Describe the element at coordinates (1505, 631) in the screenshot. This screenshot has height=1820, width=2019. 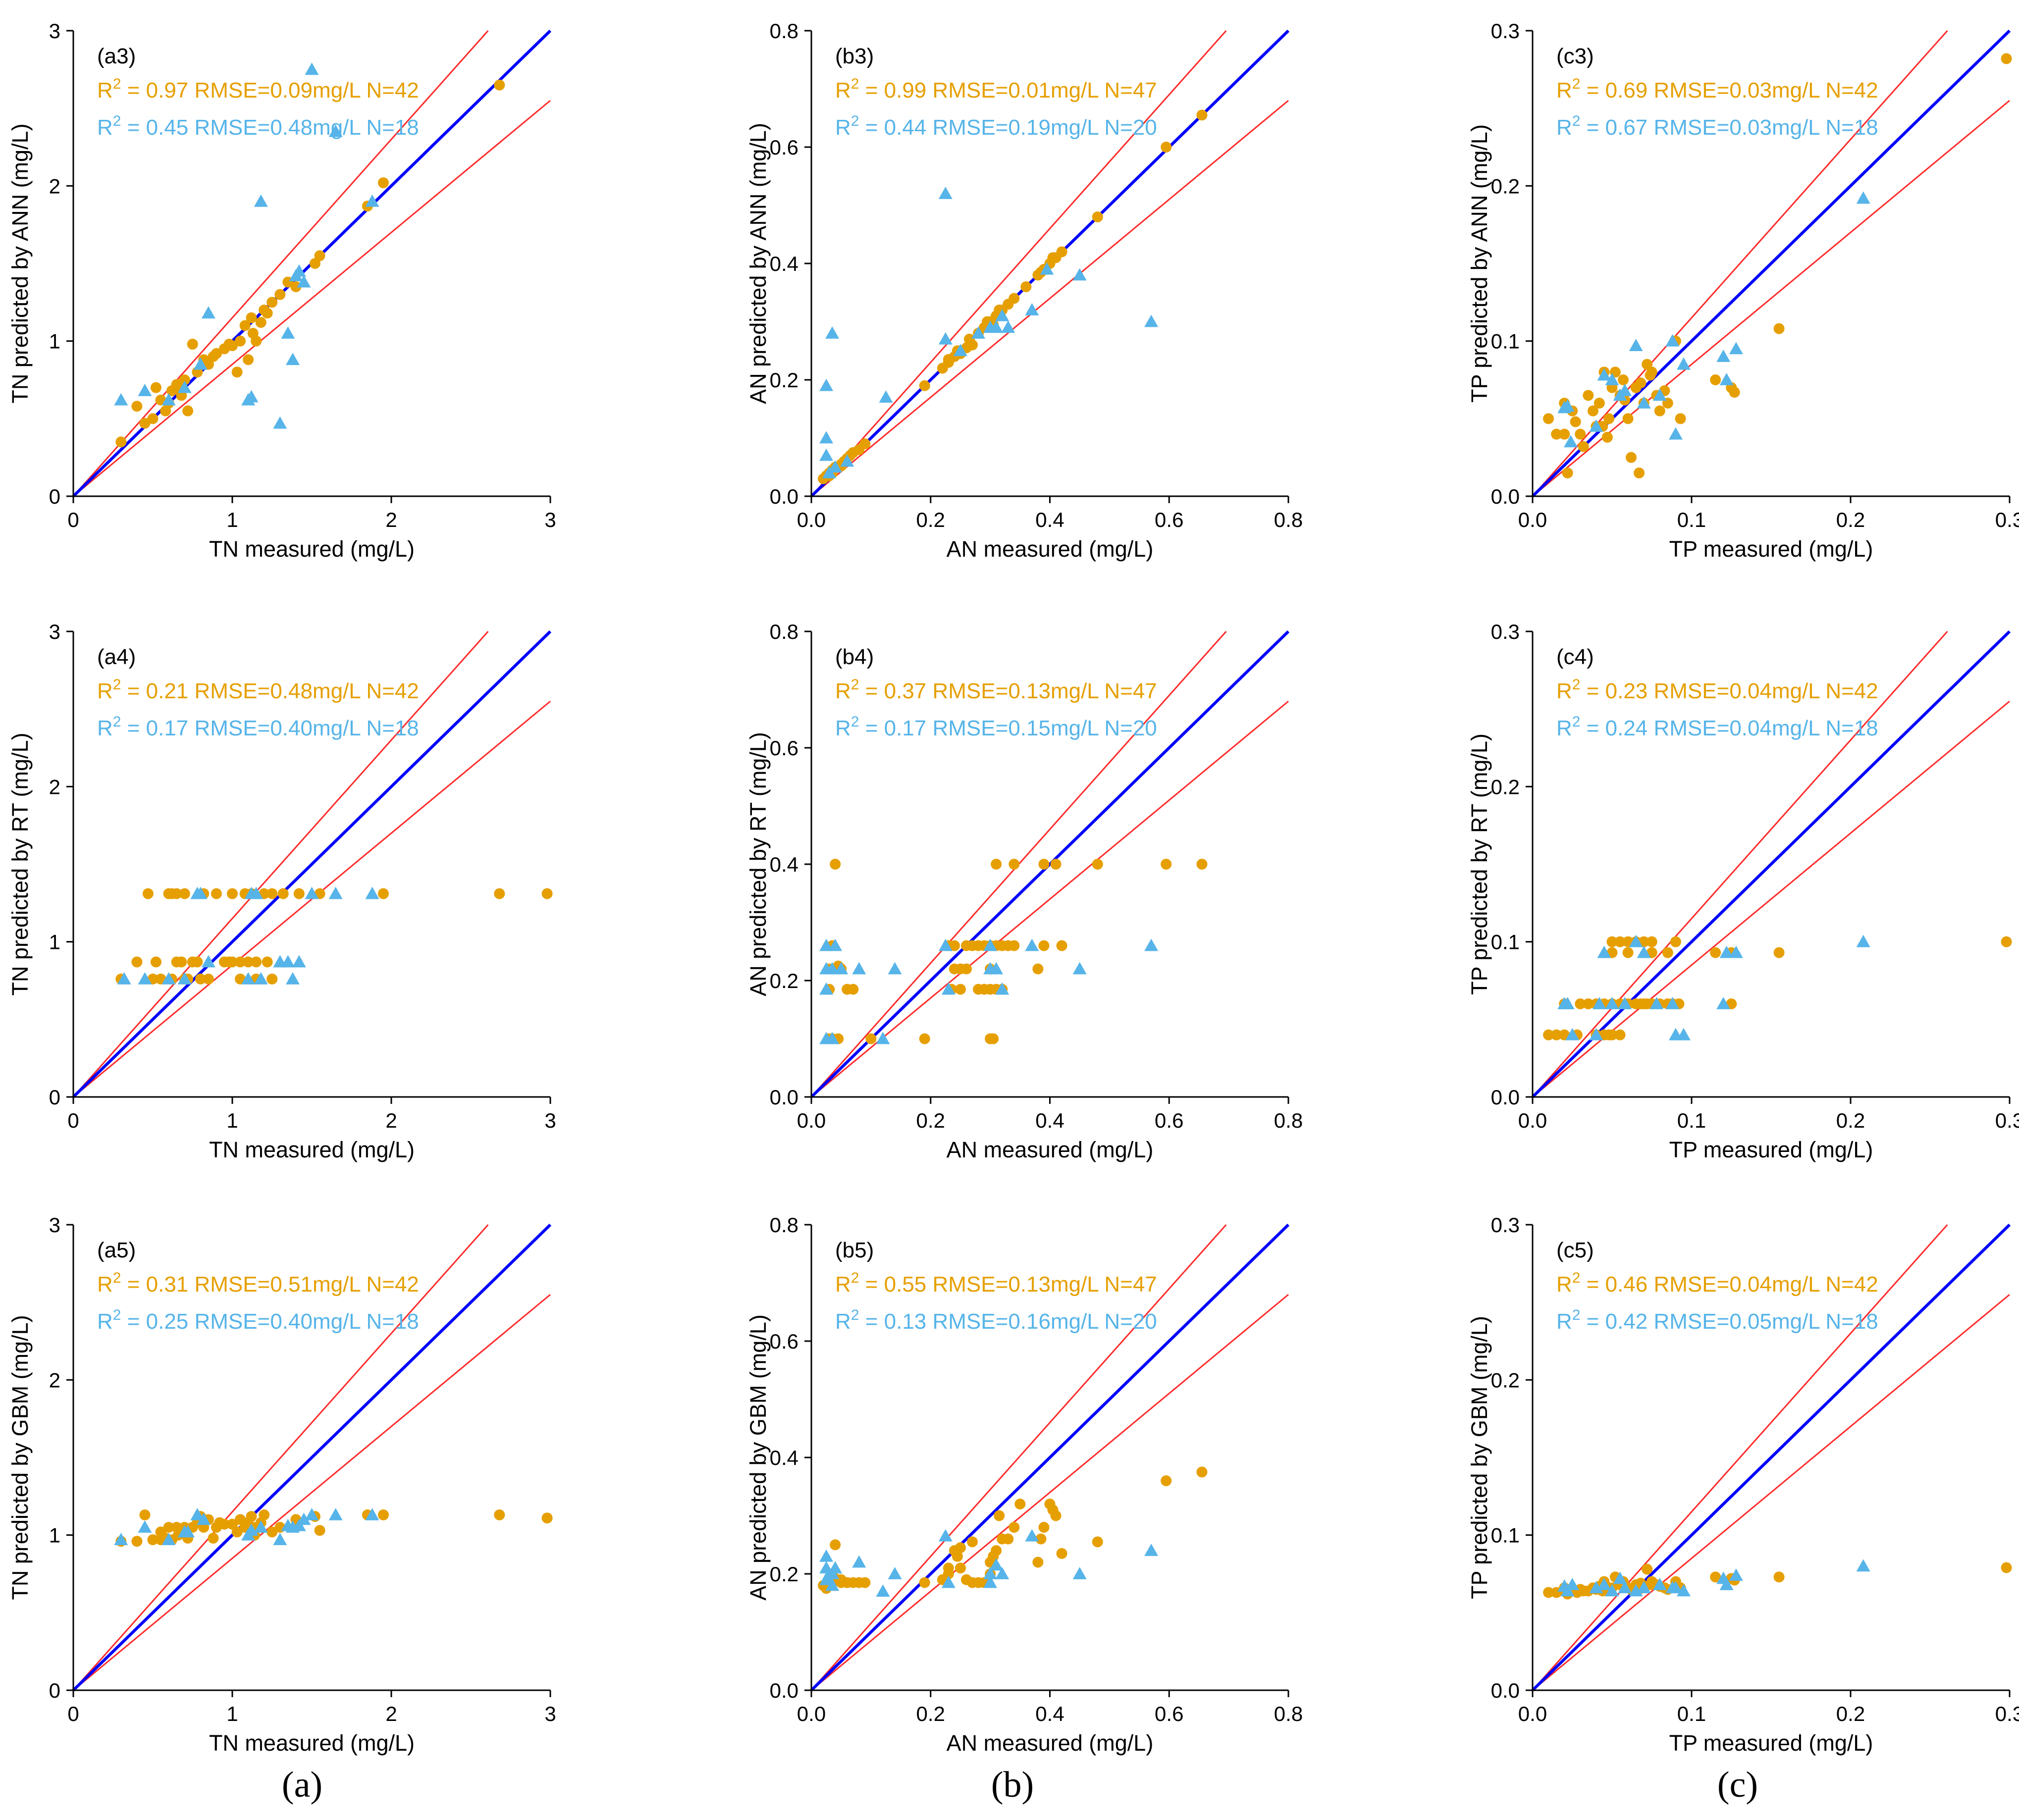
I see `y-tick-label: 0.3` at that location.